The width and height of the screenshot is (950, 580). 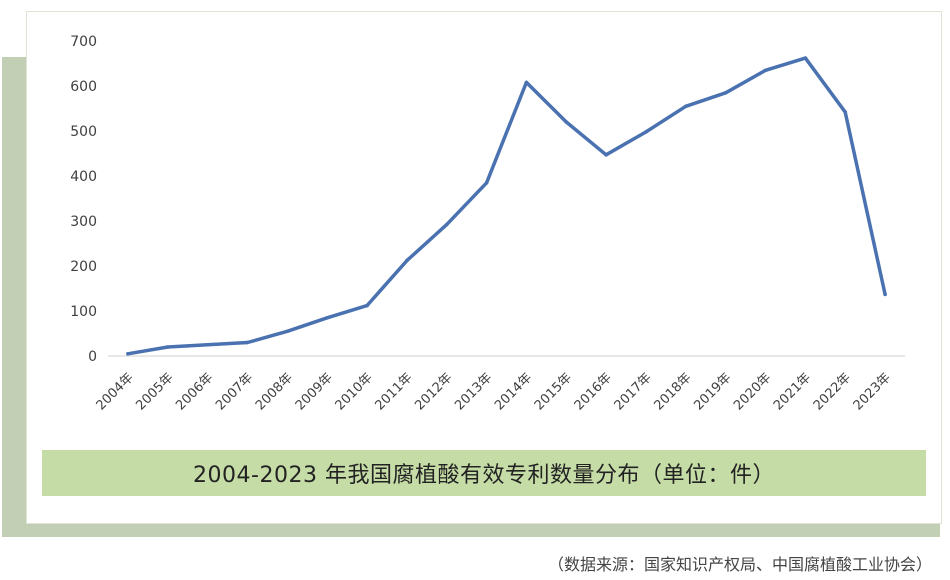 I want to click on x-tick-label: 2005年, so click(x=154, y=391).